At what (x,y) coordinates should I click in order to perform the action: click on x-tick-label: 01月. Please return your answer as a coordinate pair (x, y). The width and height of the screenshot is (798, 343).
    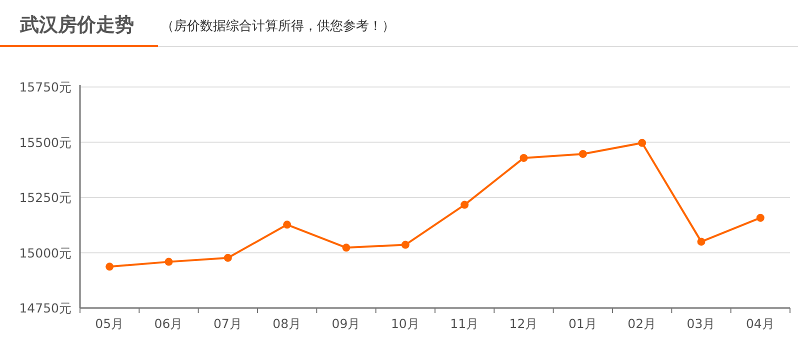
    Looking at the image, I should click on (583, 323).